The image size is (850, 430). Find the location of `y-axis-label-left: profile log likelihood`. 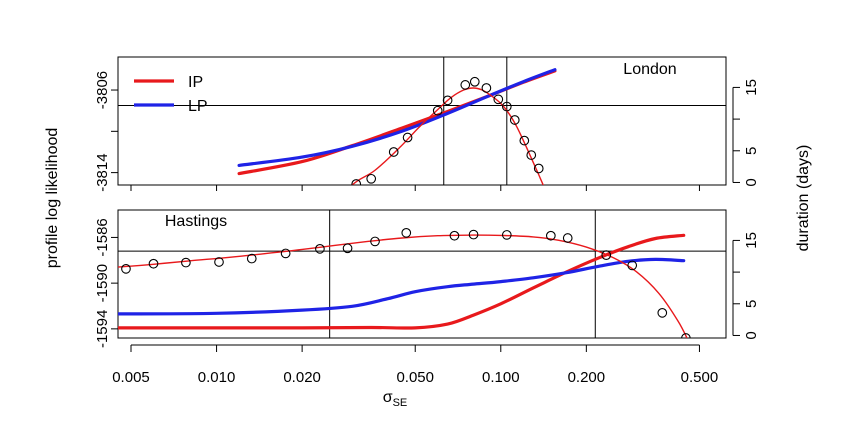

y-axis-label-left: profile log likelihood is located at coordinates (52, 198).